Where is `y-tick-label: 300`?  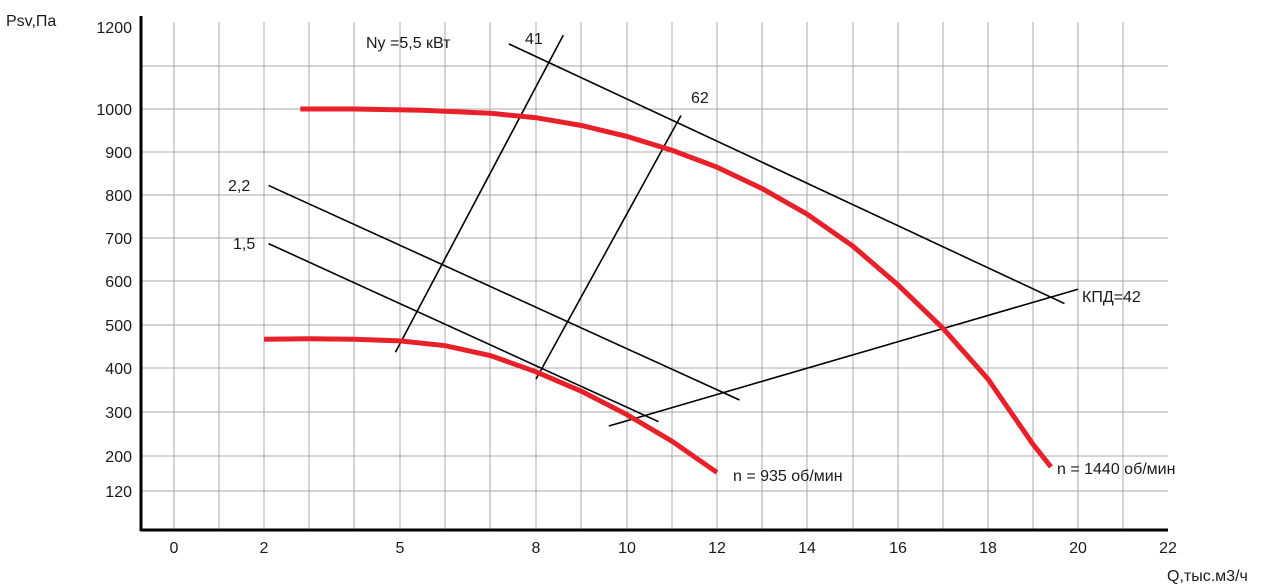 y-tick-label: 300 is located at coordinates (118, 413).